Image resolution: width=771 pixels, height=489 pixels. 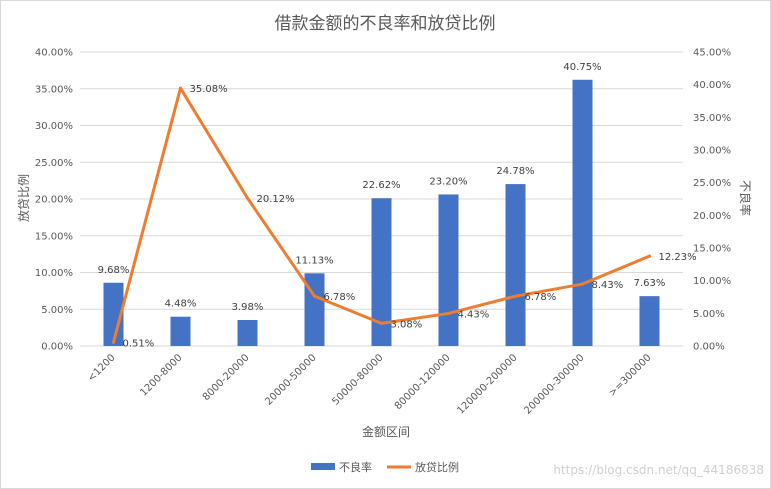 I want to click on bar-data-label: 40.75%, so click(x=582, y=67).